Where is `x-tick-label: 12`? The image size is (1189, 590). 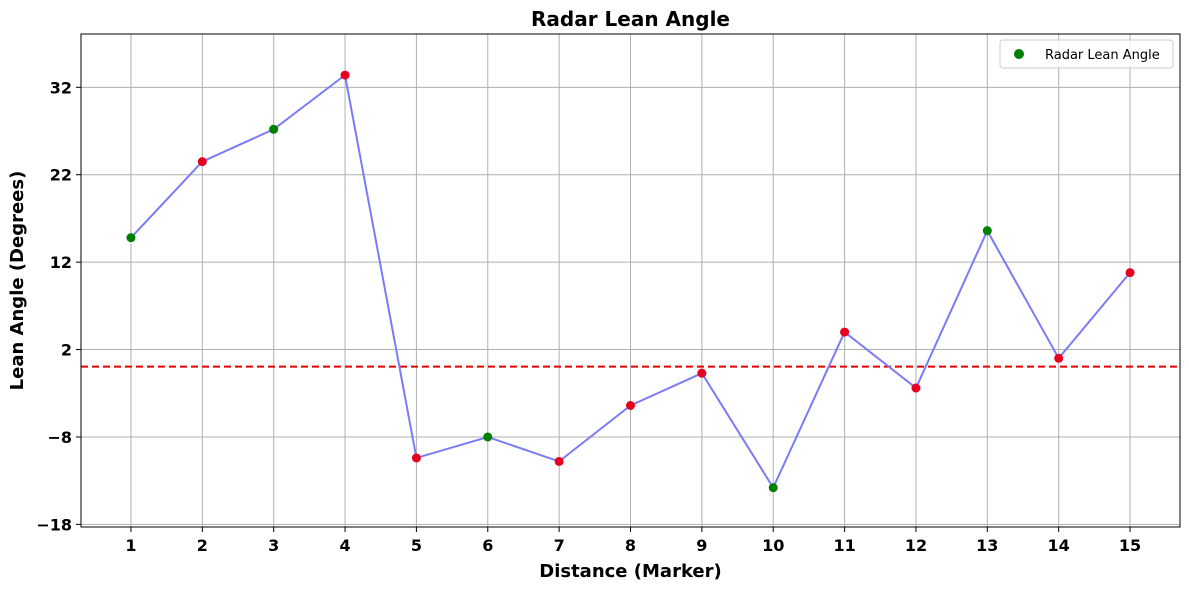
x-tick-label: 12 is located at coordinates (916, 545).